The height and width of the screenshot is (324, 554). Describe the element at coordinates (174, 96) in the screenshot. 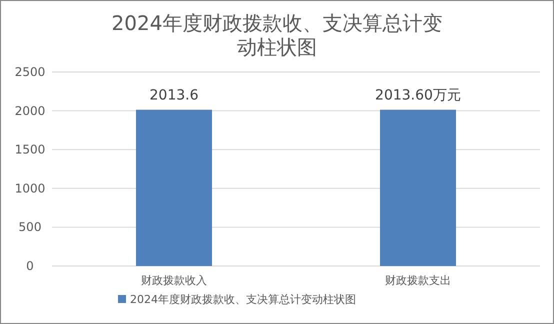

I see `value-label: 2013.6` at that location.